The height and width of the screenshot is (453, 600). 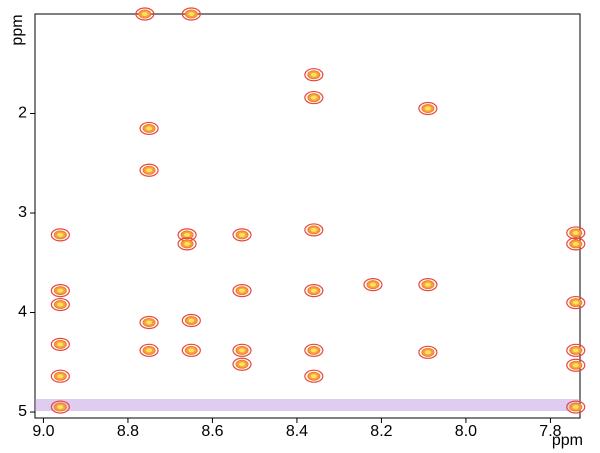 I want to click on y-tick-label: 5, so click(x=22, y=411).